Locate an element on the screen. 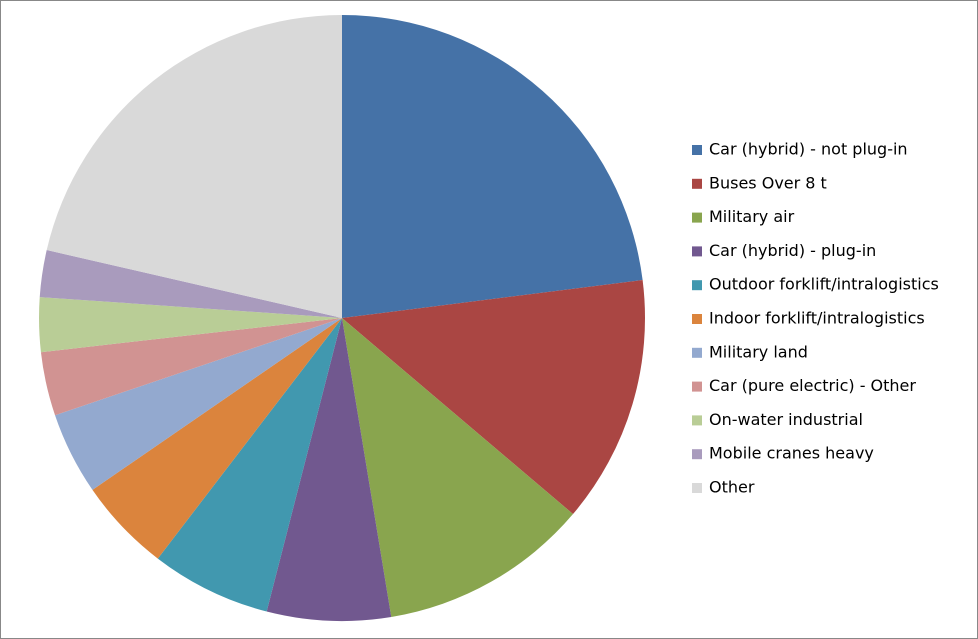 Image resolution: width=978 pixels, height=639 pixels. legend-label: Military air is located at coordinates (752, 216).